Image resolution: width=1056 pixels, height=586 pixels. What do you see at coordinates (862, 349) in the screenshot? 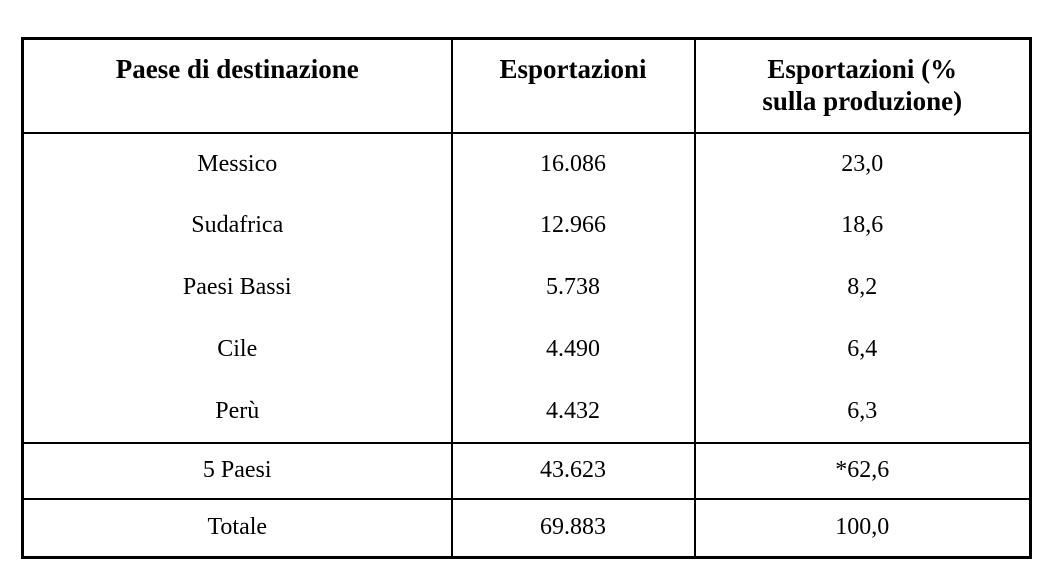
I see `percent-cell: 6,4` at bounding box center [862, 349].